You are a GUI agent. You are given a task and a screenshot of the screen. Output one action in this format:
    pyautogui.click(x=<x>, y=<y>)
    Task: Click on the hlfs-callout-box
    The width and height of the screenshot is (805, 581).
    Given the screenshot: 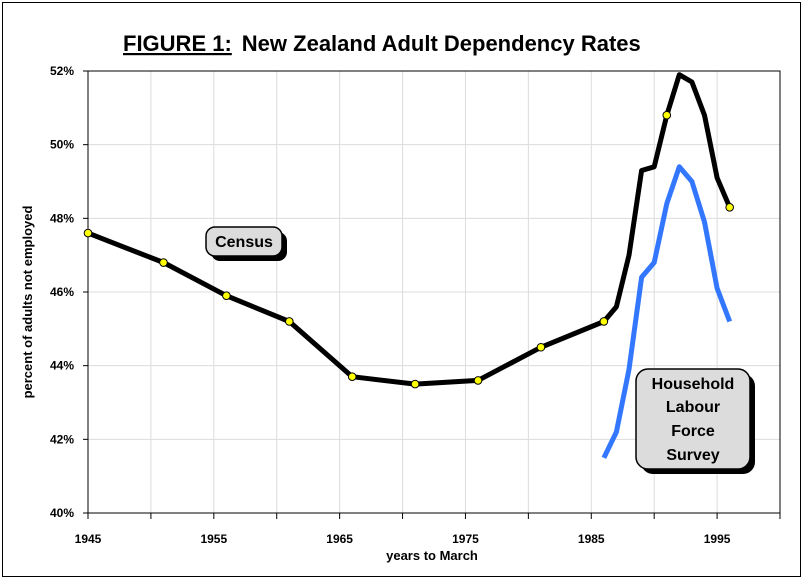 What is the action you would take?
    pyautogui.click(x=693, y=419)
    